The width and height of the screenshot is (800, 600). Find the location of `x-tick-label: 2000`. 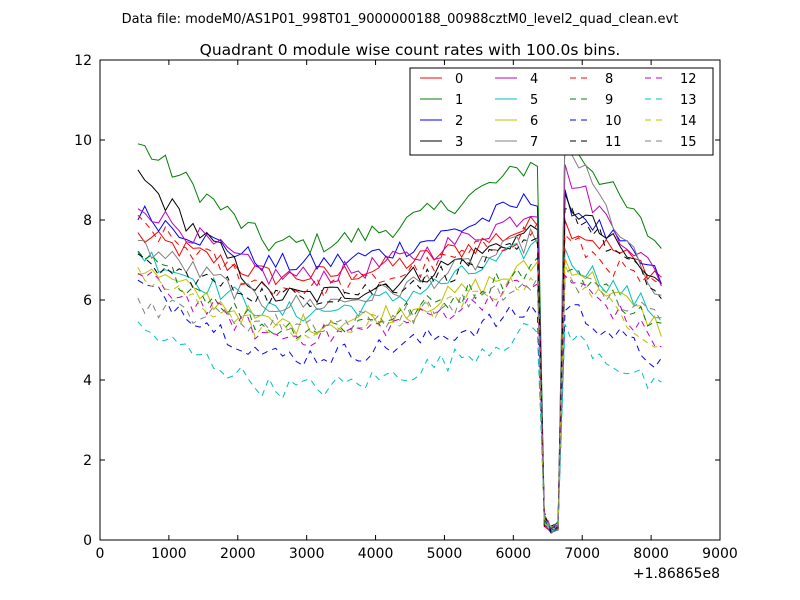

x-tick-label: 2000 is located at coordinates (238, 554).